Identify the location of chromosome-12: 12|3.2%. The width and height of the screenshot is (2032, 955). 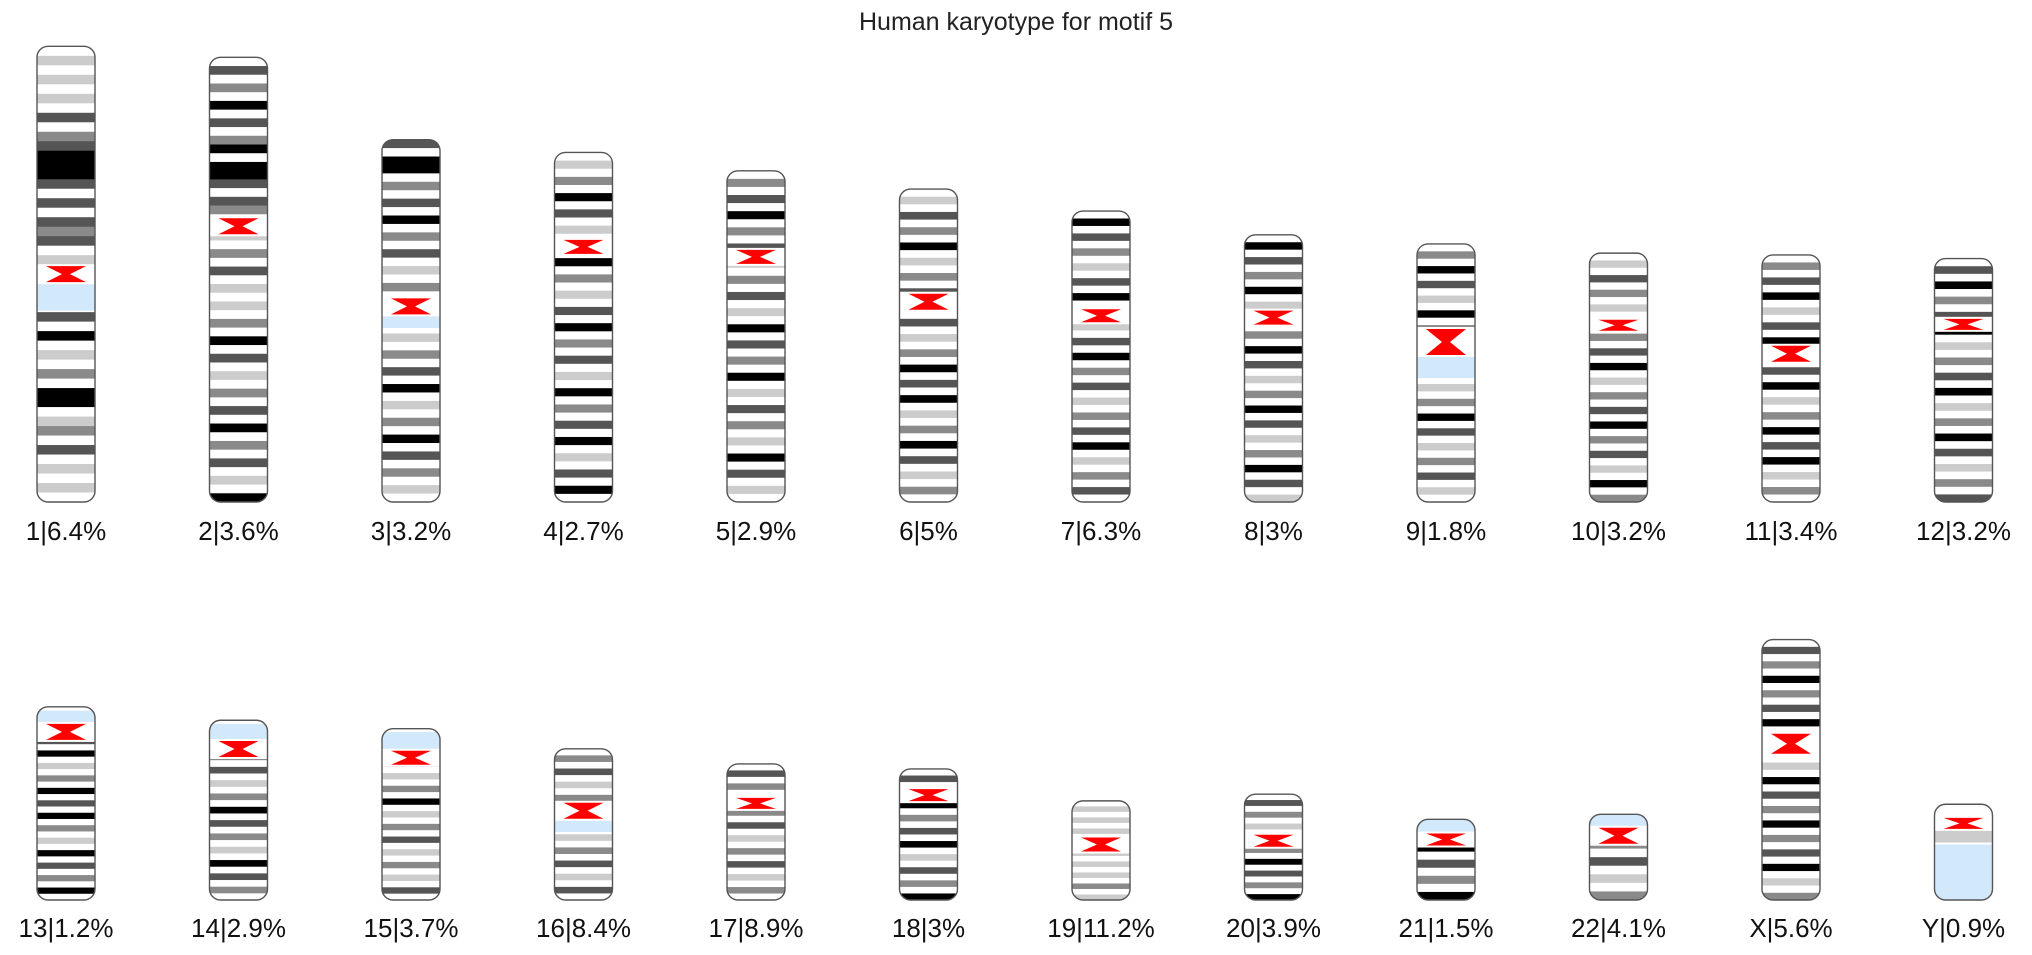
(1963, 401).